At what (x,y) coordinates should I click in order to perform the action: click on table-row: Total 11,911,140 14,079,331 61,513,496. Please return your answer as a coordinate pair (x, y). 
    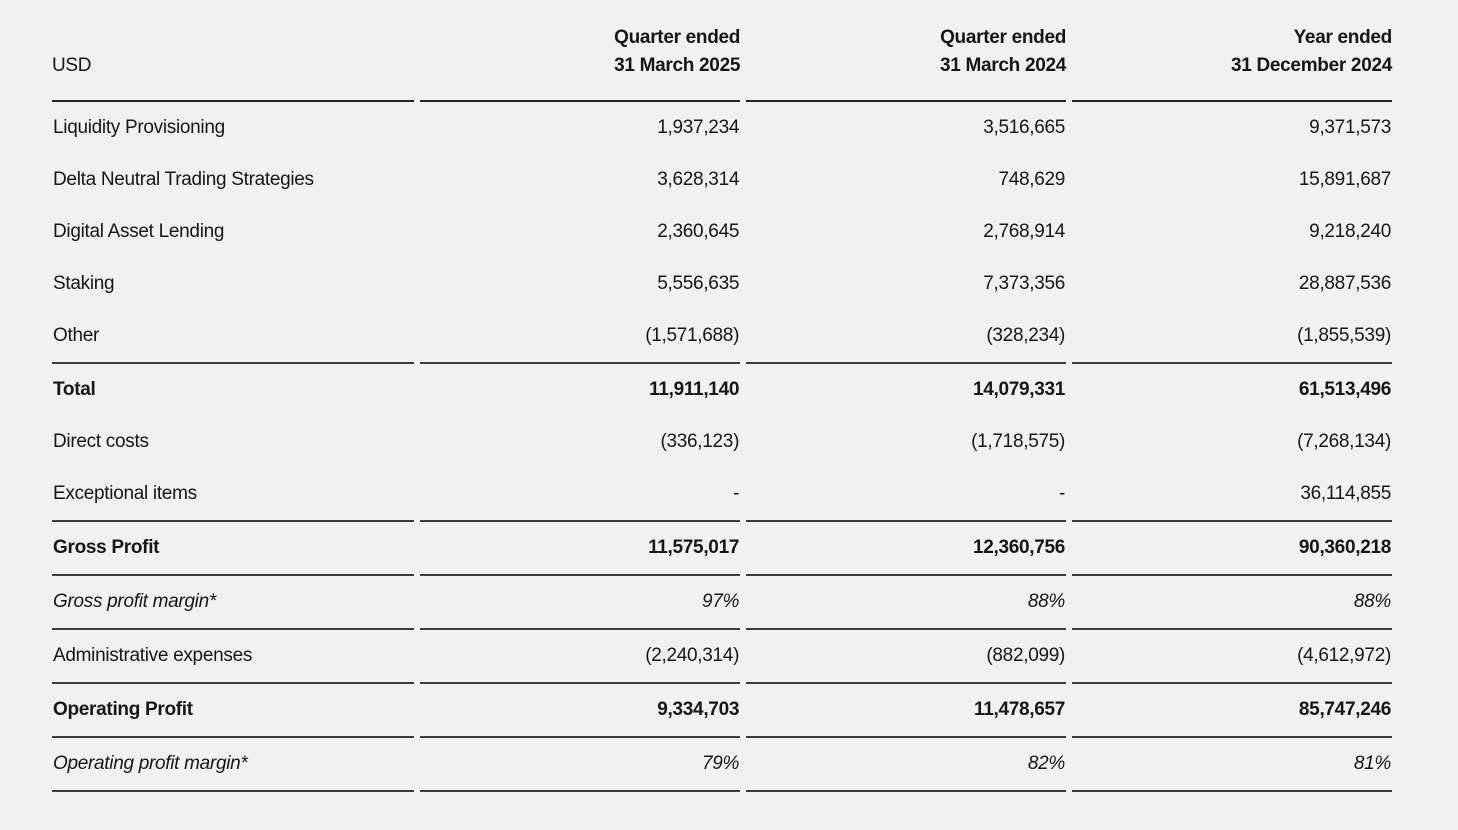
    Looking at the image, I should click on (722, 389).